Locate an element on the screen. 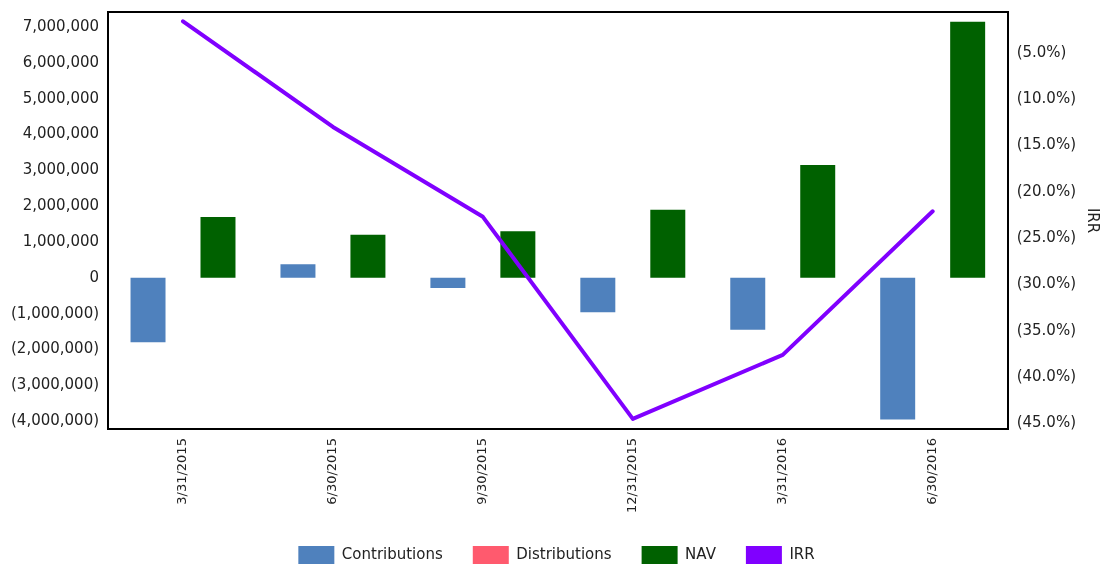 The image size is (1113, 574). y-tick-label: 3,000,000 is located at coordinates (61, 169).